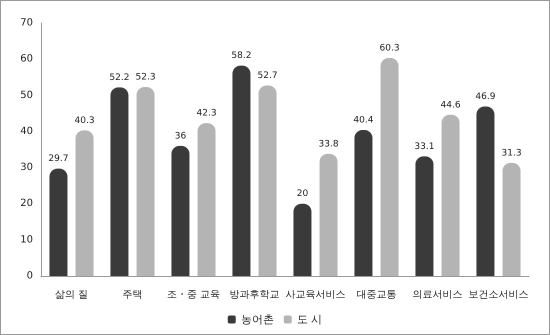  I want to click on y-tick-label: 20, so click(26, 204).